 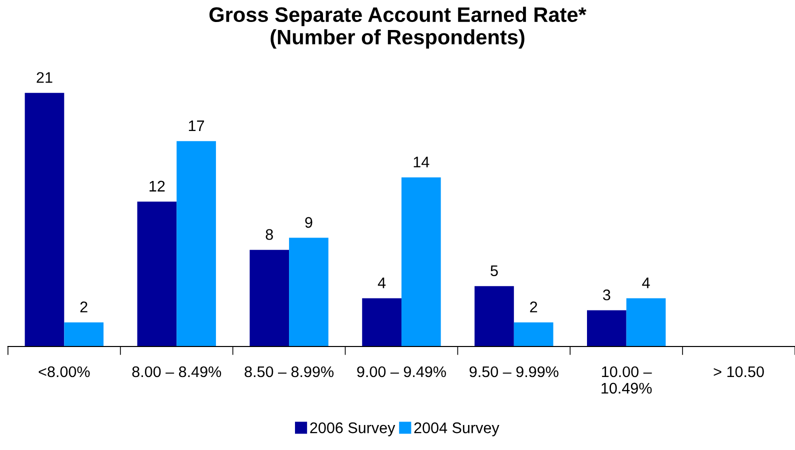 I want to click on data-label: 3, so click(x=606, y=294).